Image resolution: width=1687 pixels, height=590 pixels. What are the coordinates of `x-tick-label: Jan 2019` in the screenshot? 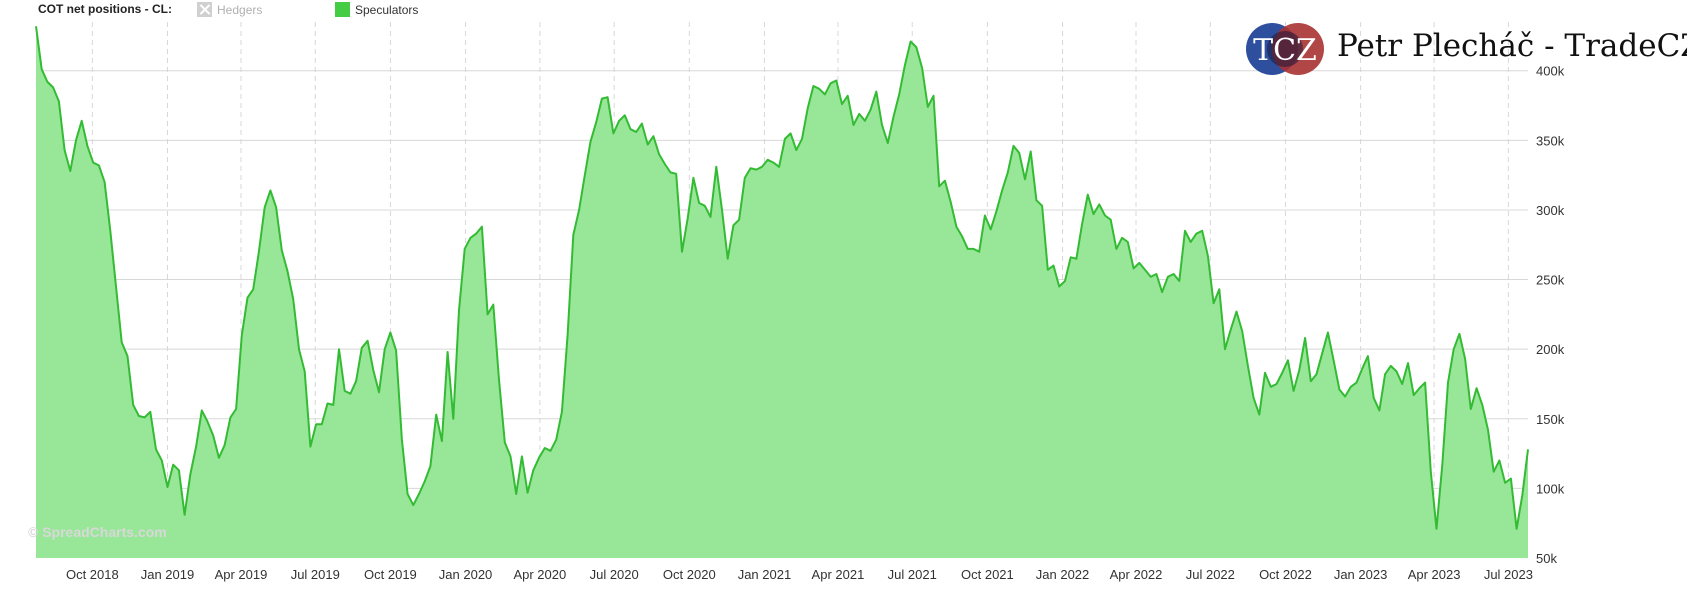 It's located at (168, 574).